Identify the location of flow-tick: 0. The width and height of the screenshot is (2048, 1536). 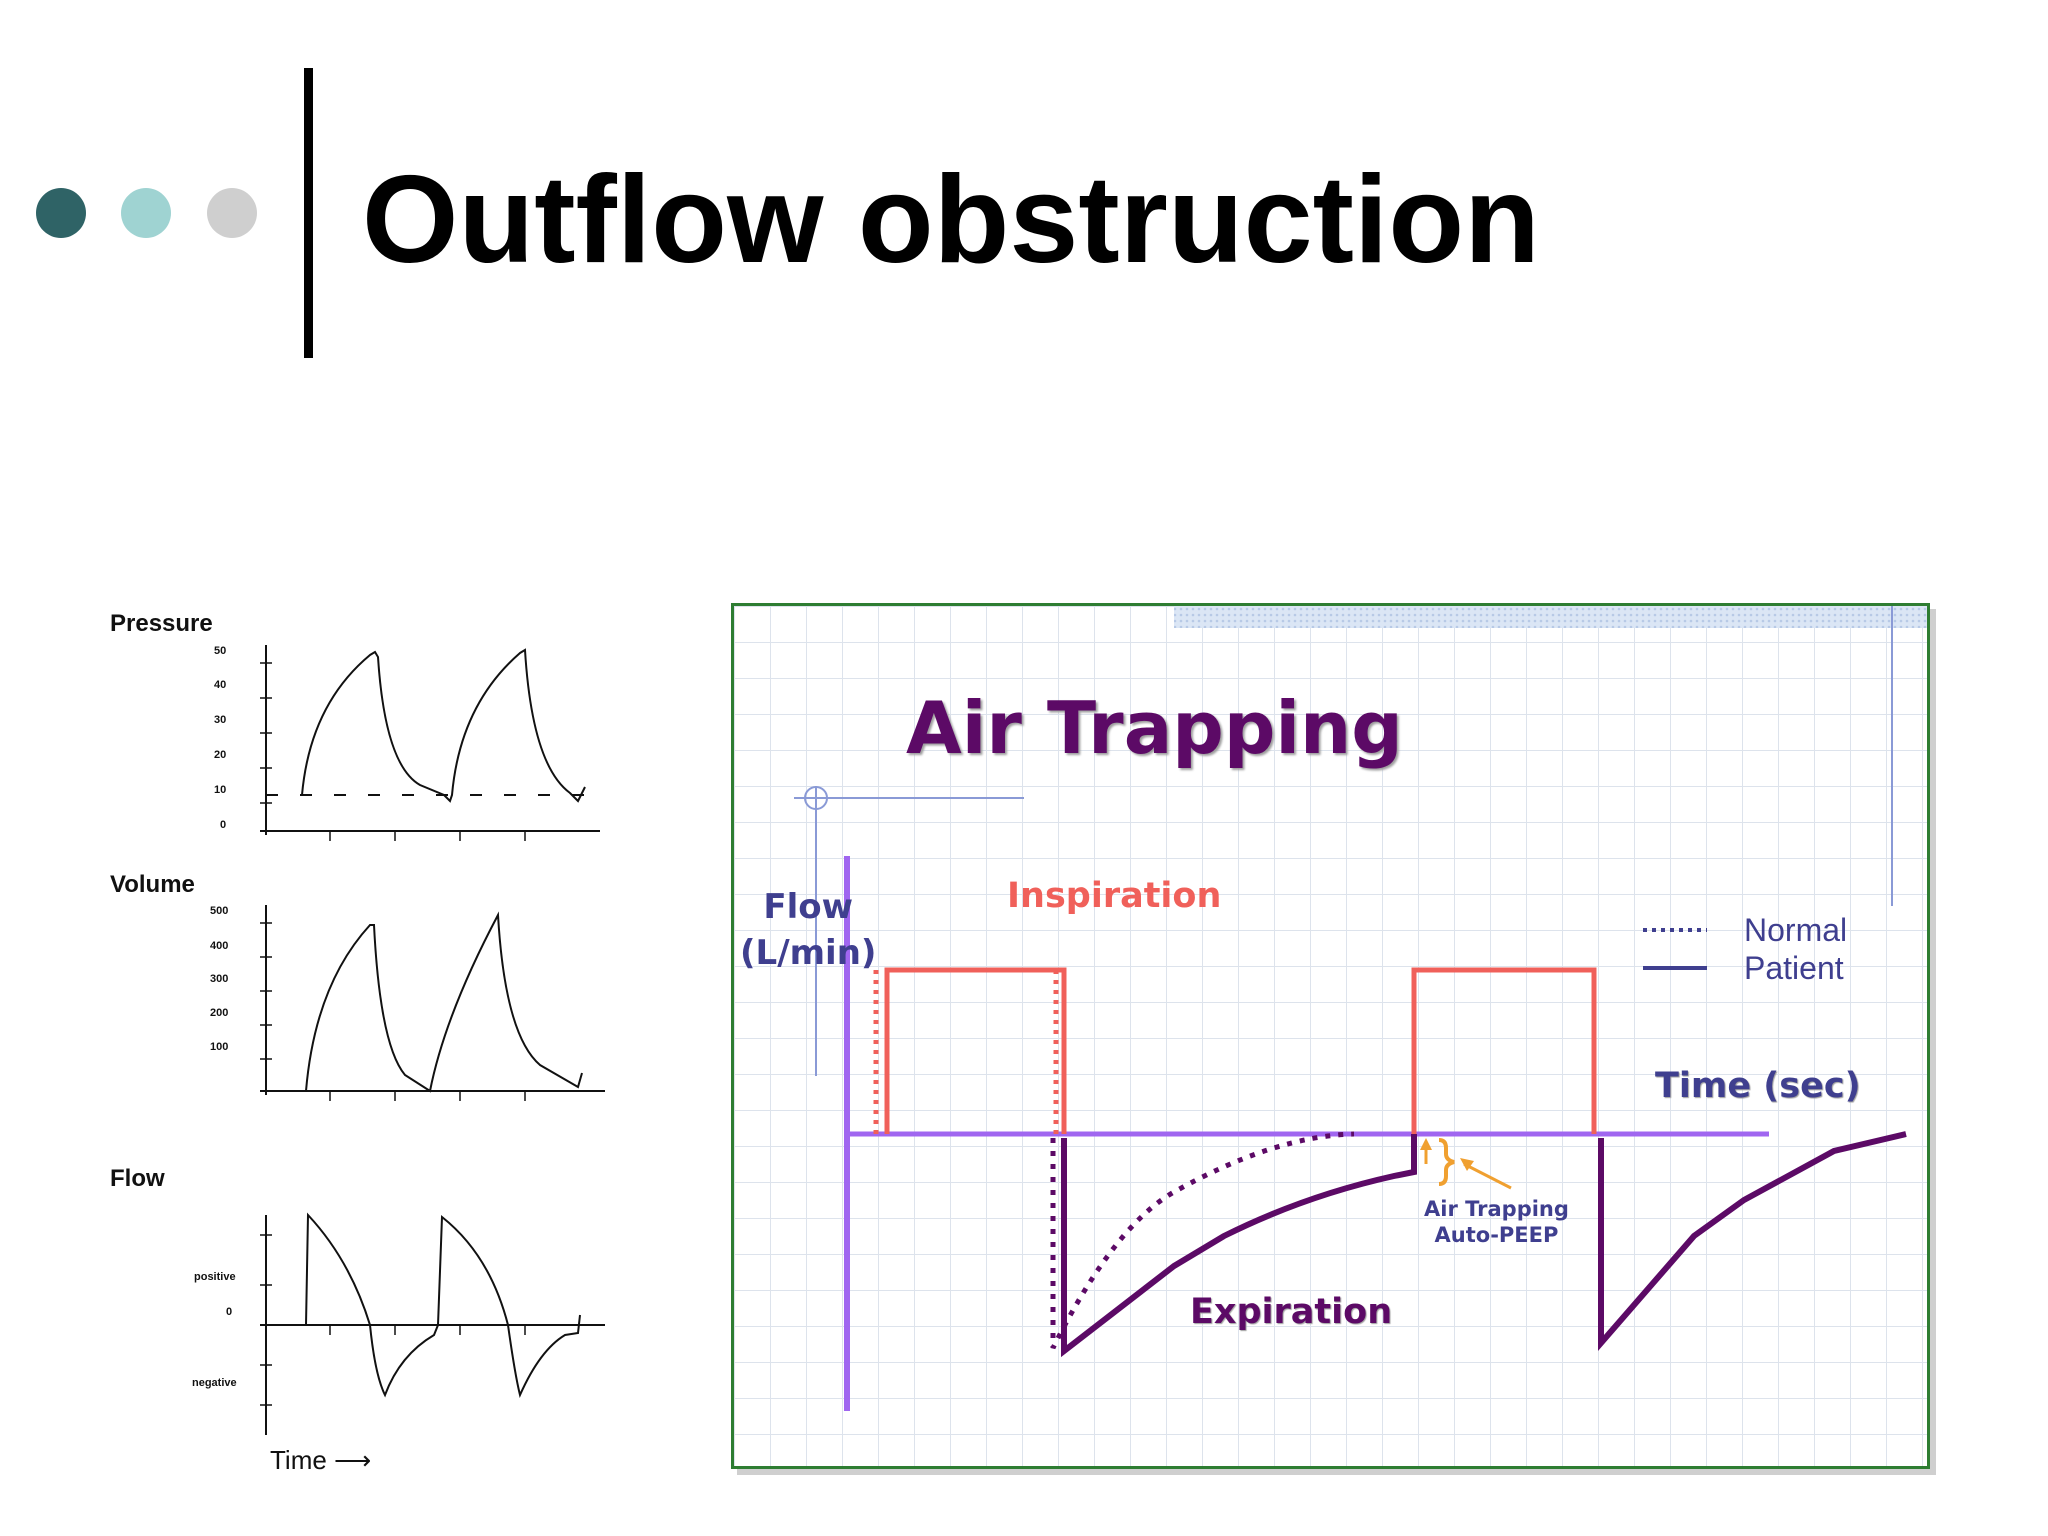
(229, 1312).